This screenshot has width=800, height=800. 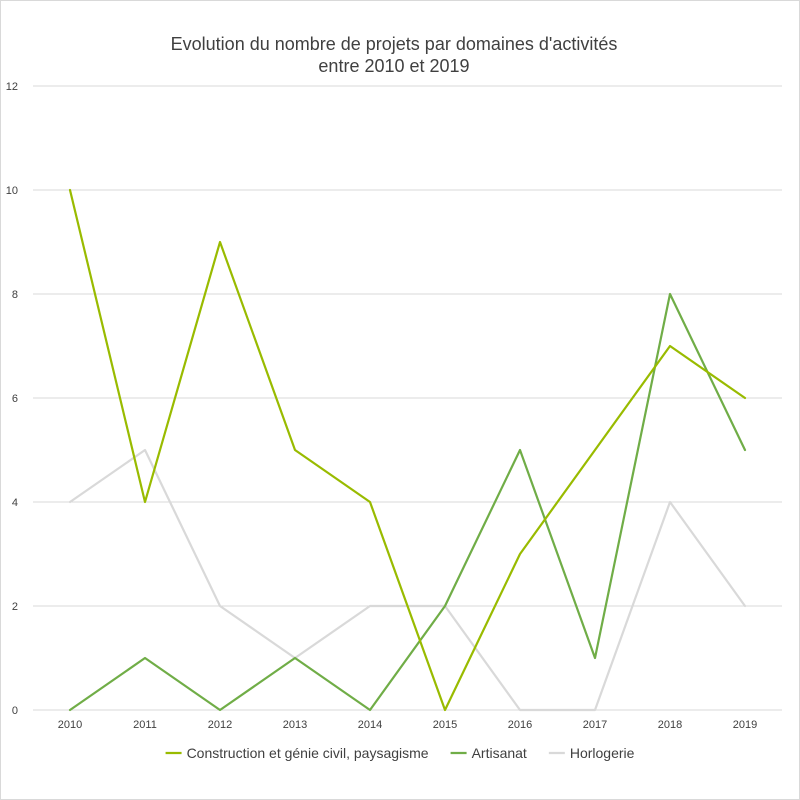 I want to click on x-tick-label: 2014, so click(x=370, y=725).